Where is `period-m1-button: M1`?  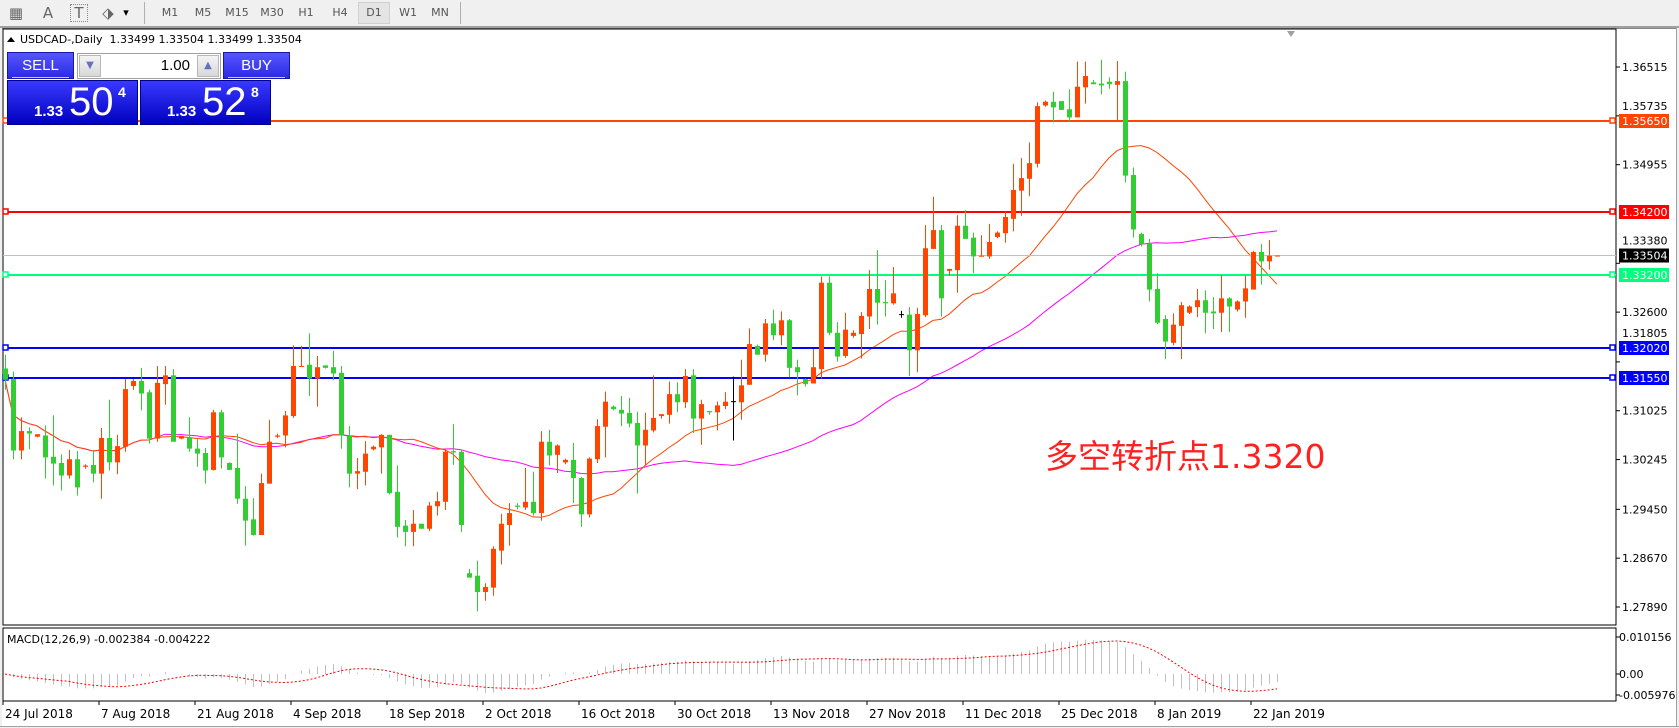
period-m1-button: M1 is located at coordinates (170, 12).